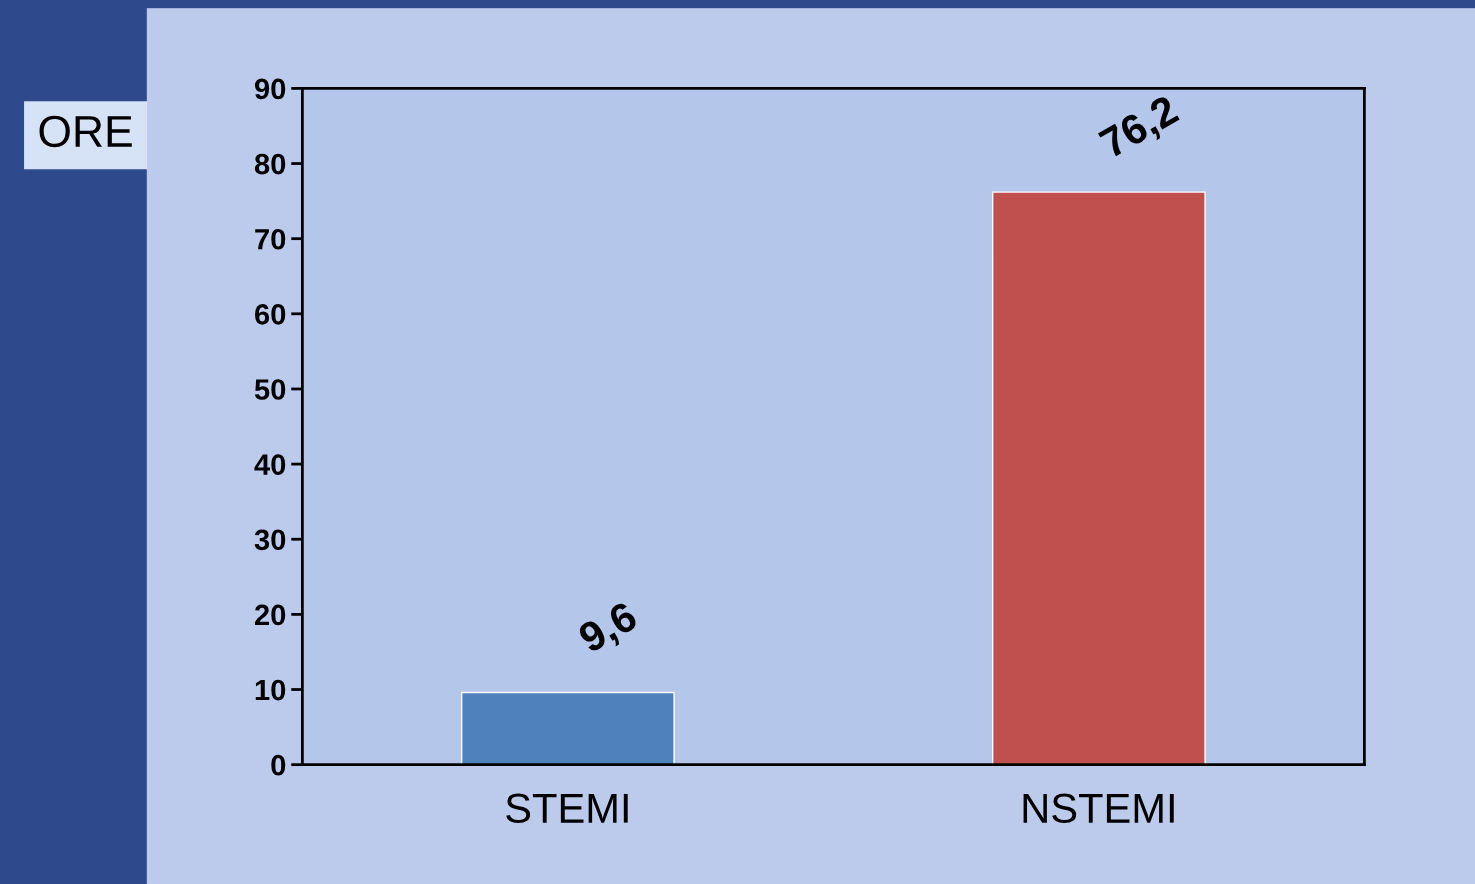  What do you see at coordinates (270, 389) in the screenshot?
I see `y-tick-label: 50` at bounding box center [270, 389].